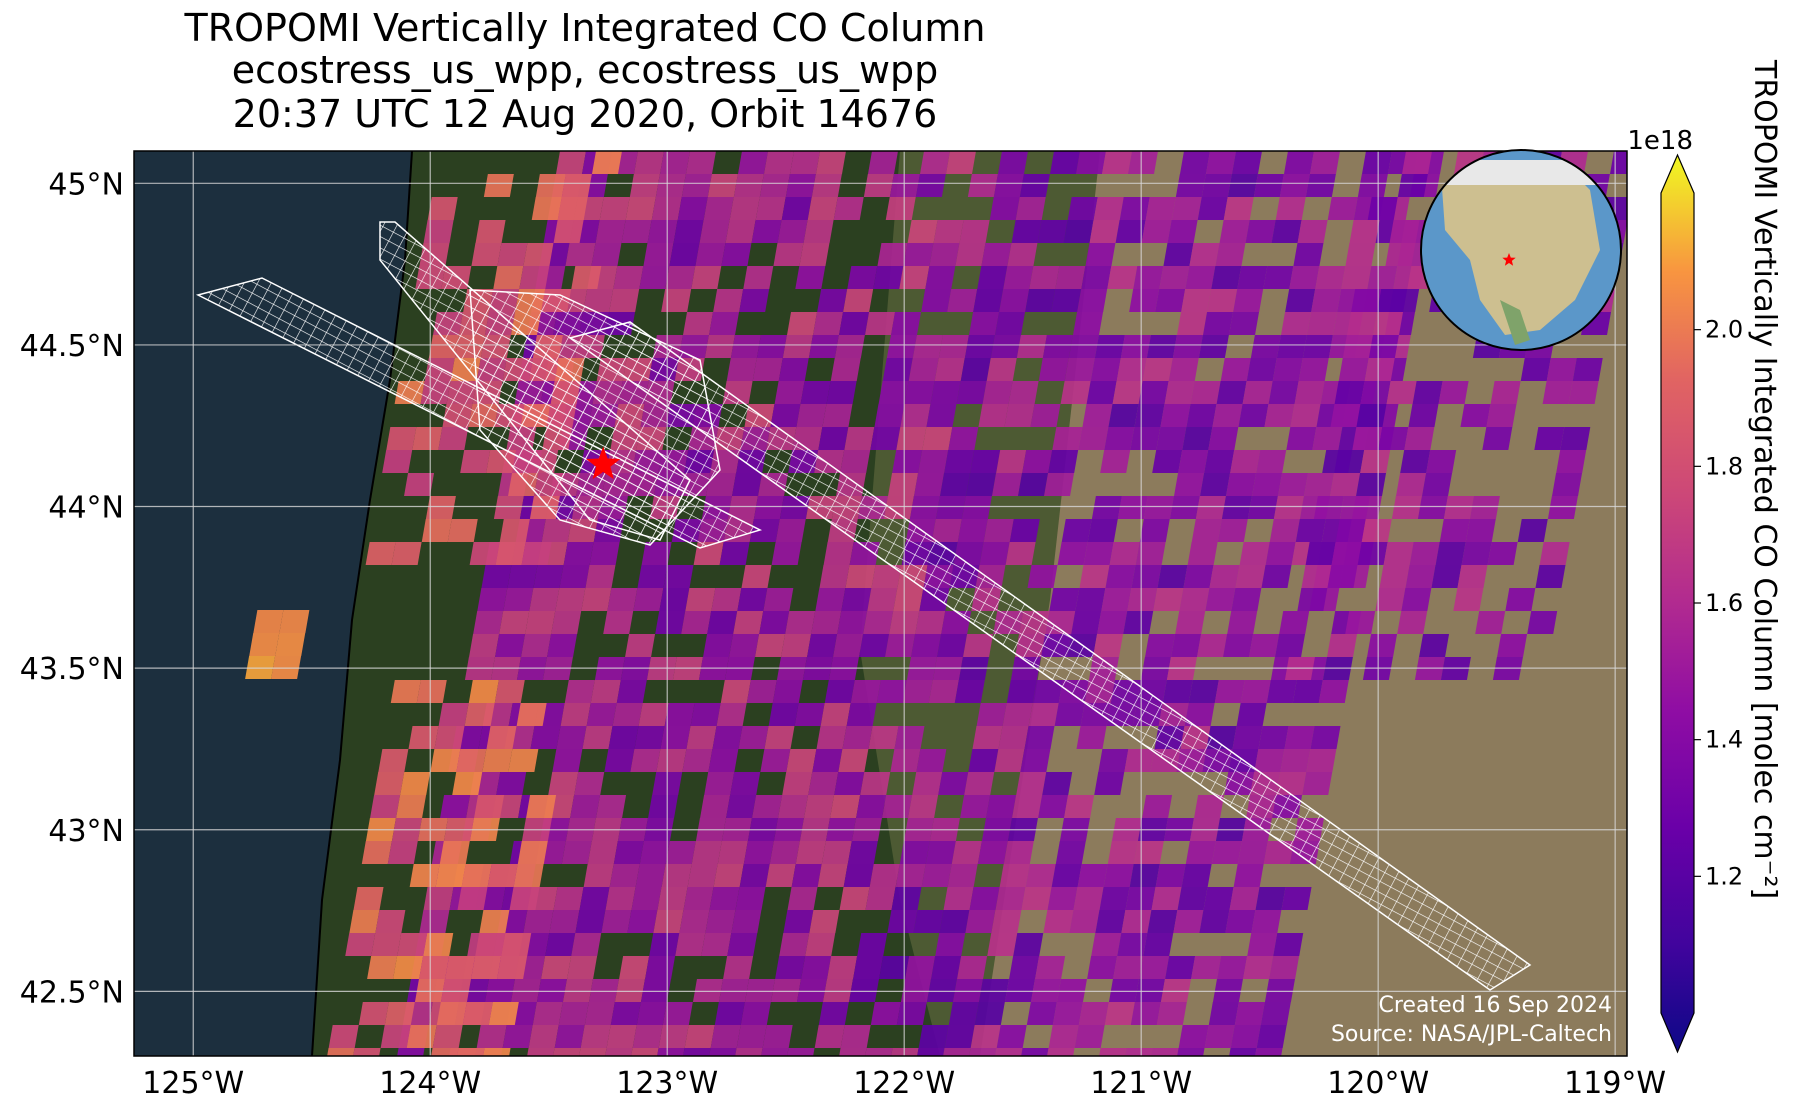 The width and height of the screenshot is (1799, 1100). Describe the element at coordinates (72, 669) in the screenshot. I see `lat-tick-label: 43.5°N` at that location.